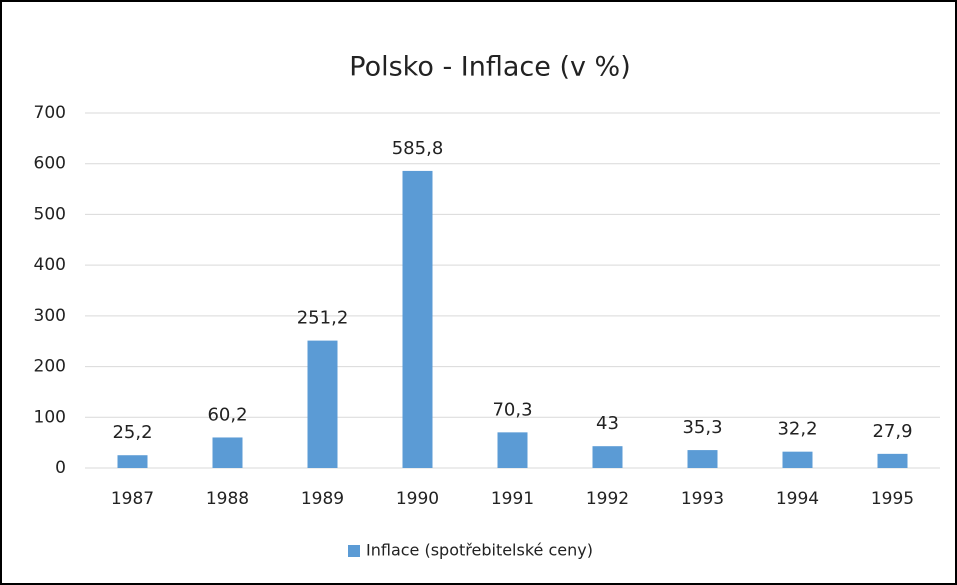 The width and height of the screenshot is (957, 585). What do you see at coordinates (50, 367) in the screenshot?
I see `y-tick-label: 200` at bounding box center [50, 367].